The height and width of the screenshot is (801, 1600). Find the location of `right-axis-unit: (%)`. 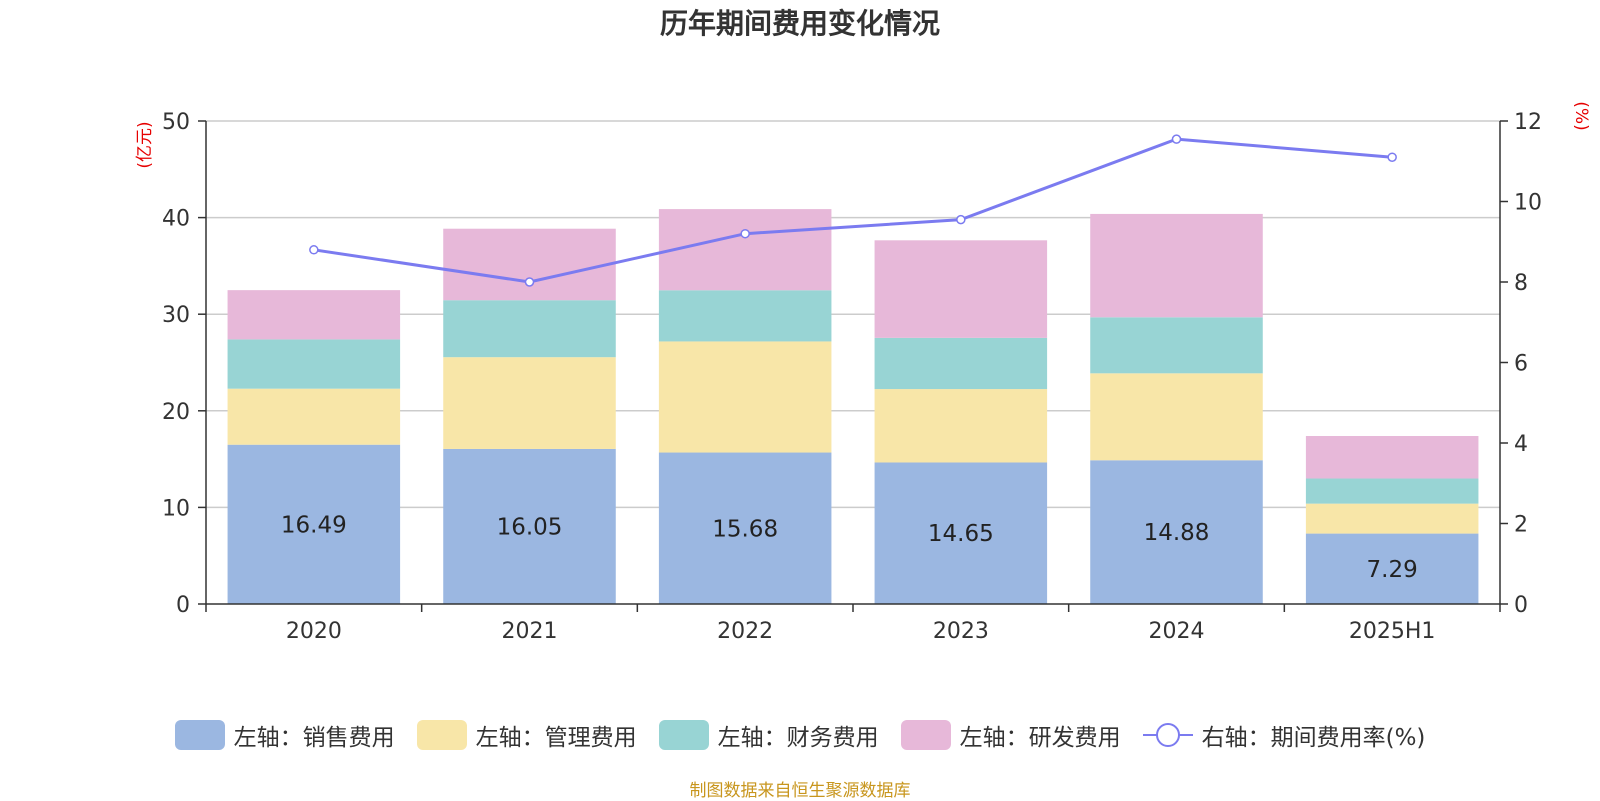

right-axis-unit: (%) is located at coordinates (1581, 115).